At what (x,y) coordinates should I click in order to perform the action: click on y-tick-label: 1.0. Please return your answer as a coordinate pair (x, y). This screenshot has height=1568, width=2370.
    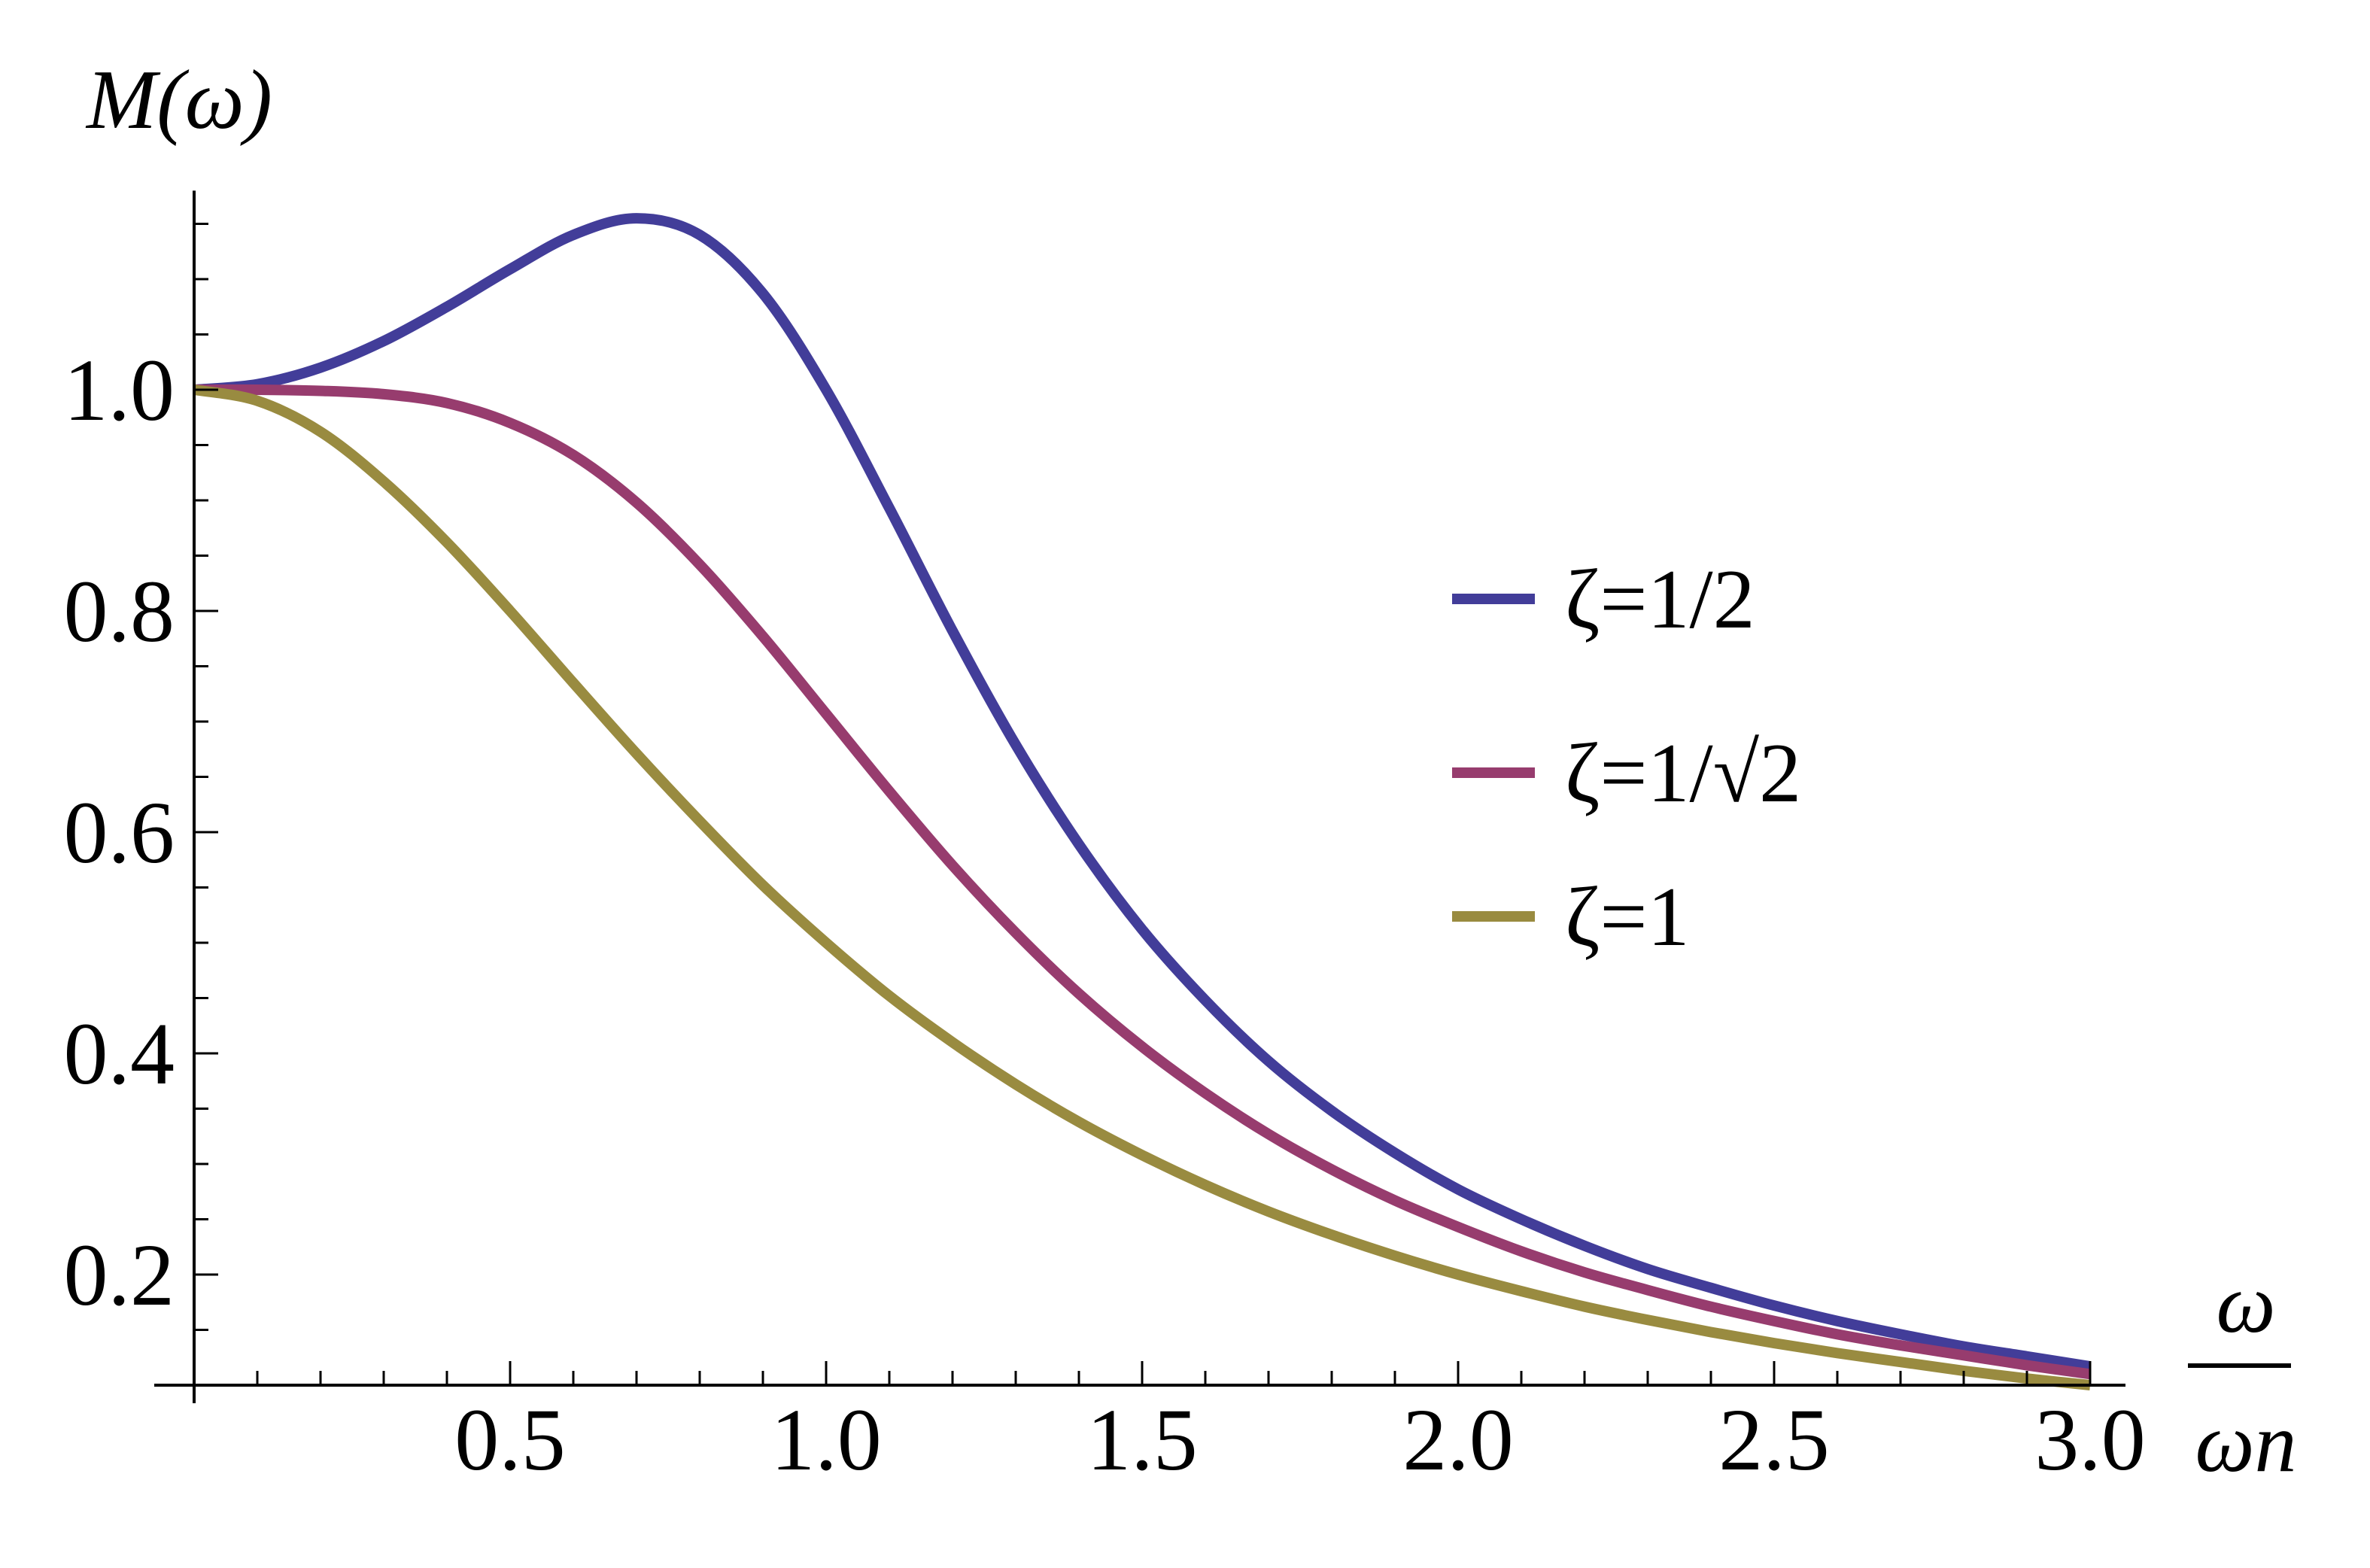
    Looking at the image, I should click on (119, 390).